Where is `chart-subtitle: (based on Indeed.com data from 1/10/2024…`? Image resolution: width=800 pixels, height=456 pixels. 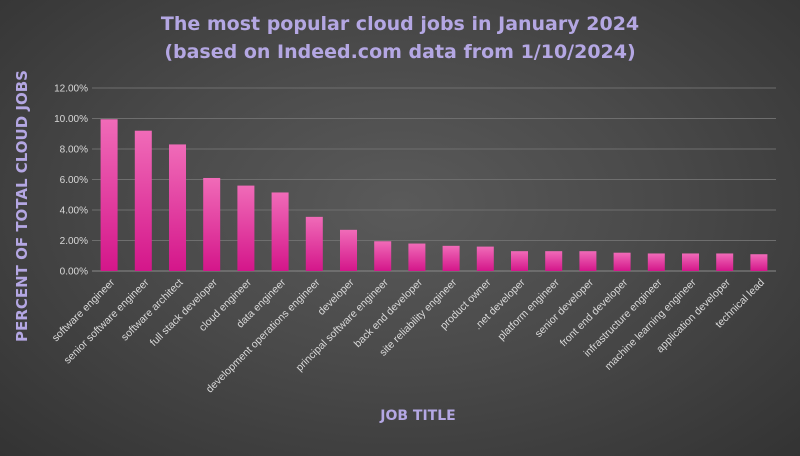
chart-subtitle: (based on Indeed.com data from 1/10/2024… is located at coordinates (400, 52).